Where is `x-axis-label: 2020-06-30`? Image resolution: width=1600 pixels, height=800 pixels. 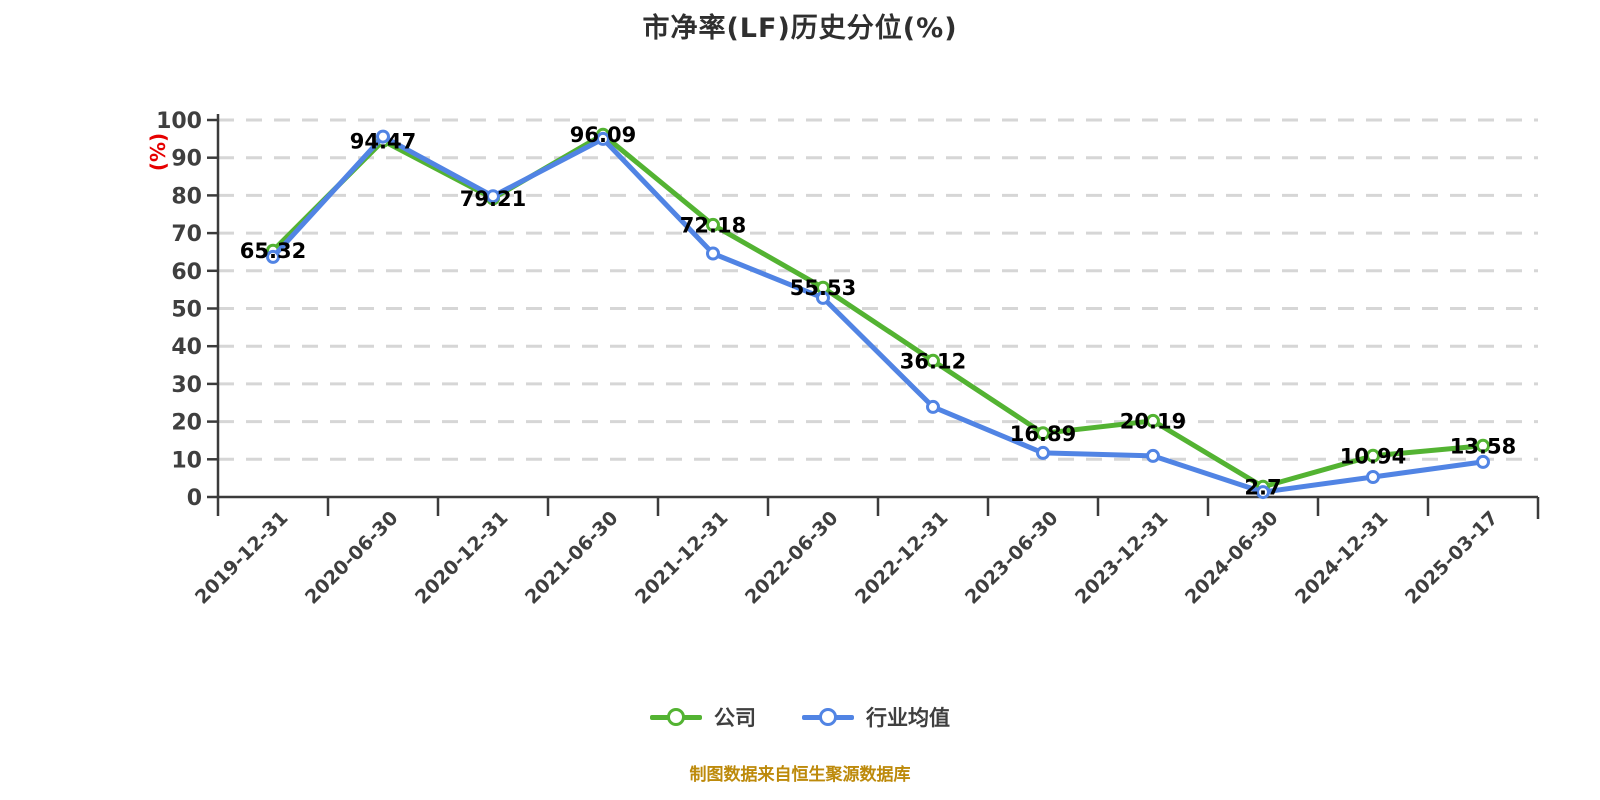
x-axis-label: 2020-06-30 is located at coordinates (352, 558).